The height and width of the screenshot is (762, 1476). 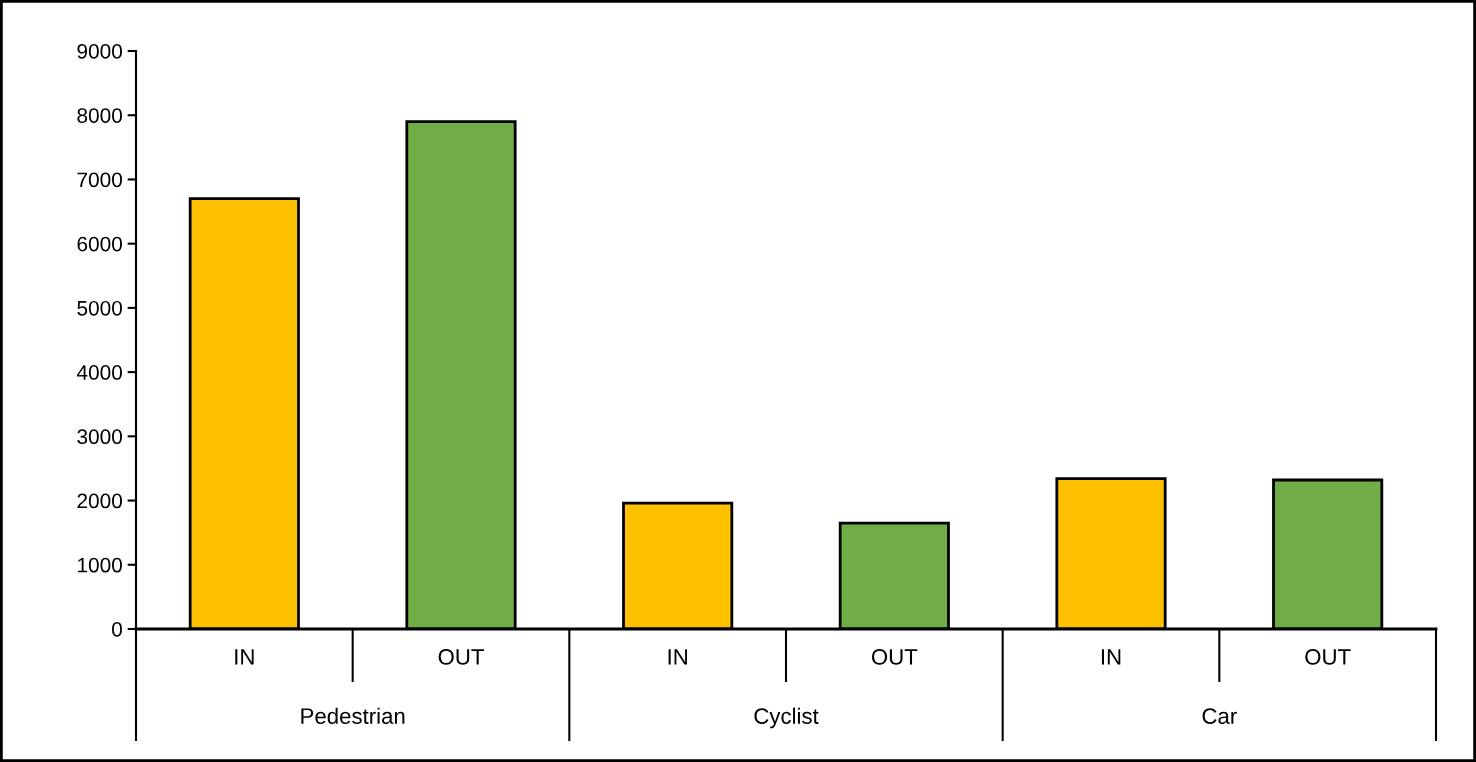 What do you see at coordinates (99, 501) in the screenshot?
I see `y-tick-label: 2000` at bounding box center [99, 501].